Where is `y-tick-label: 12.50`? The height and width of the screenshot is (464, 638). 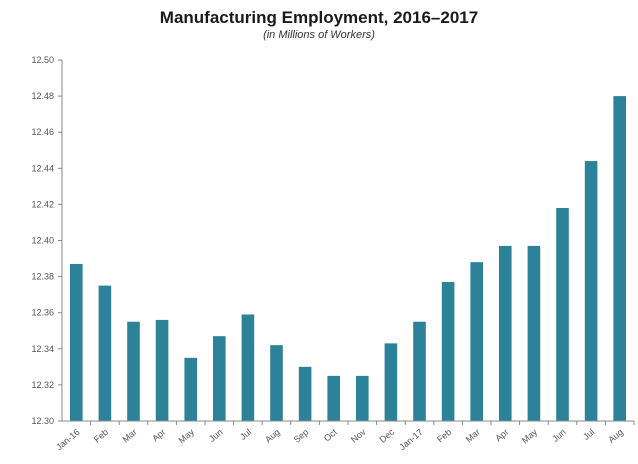
y-tick-label: 12.50 is located at coordinates (42, 60).